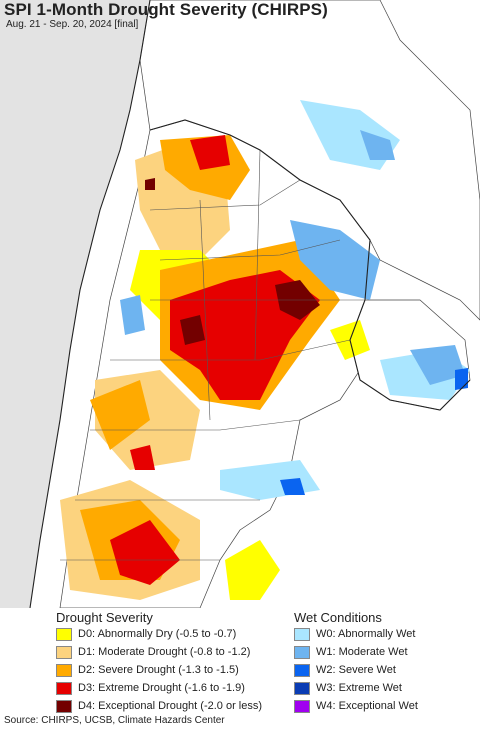  What do you see at coordinates (64, 706) in the screenshot?
I see `legend-swatch-d4` at bounding box center [64, 706].